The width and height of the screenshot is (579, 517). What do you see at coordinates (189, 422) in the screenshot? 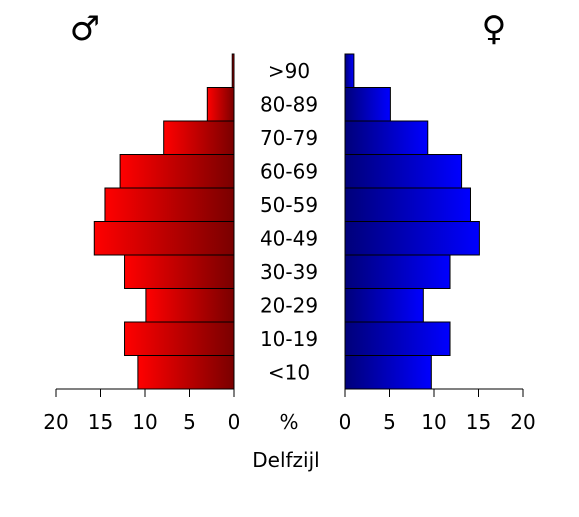
I see `male-axis-tick-label: 5` at bounding box center [189, 422].